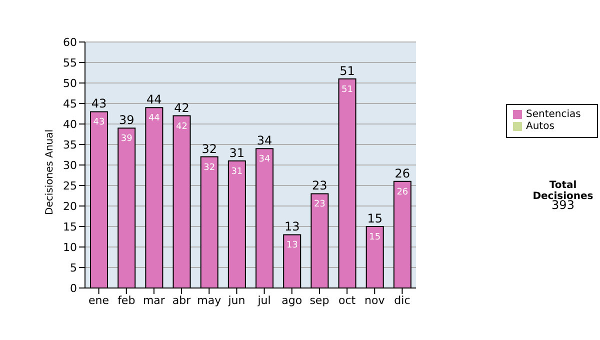 The image size is (600, 340). I want to click on data-label: 31, so click(237, 171).